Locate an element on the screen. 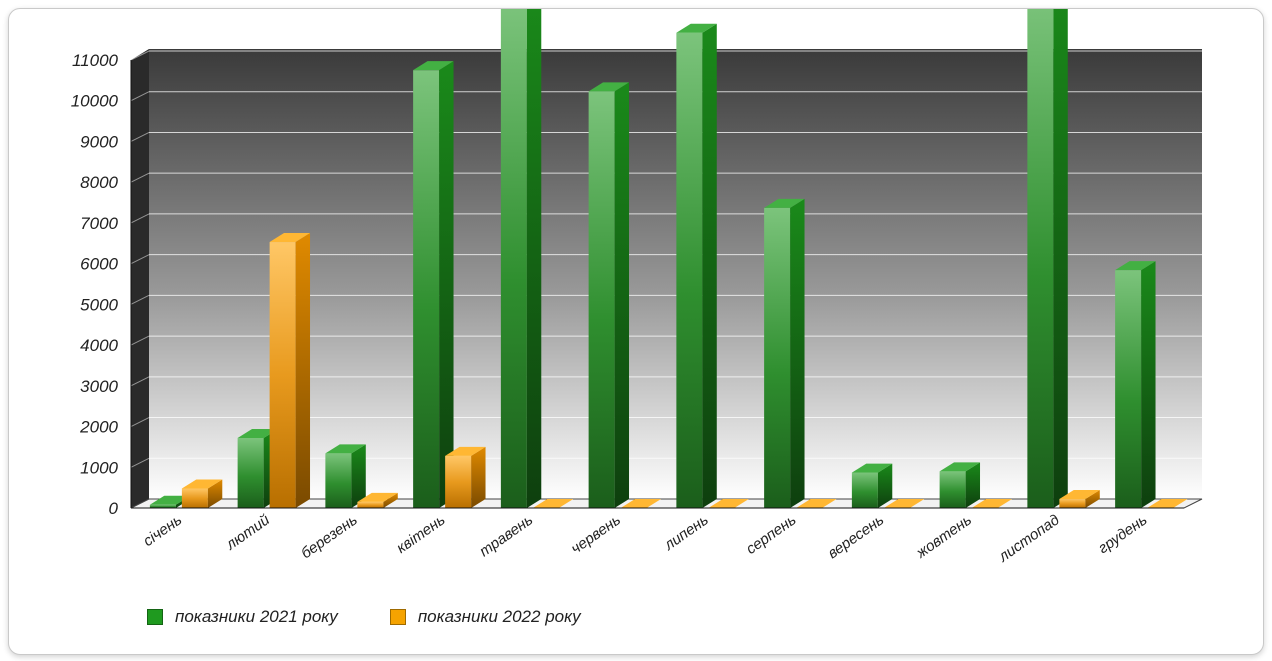  x-tick-label: вересень is located at coordinates (856, 536).